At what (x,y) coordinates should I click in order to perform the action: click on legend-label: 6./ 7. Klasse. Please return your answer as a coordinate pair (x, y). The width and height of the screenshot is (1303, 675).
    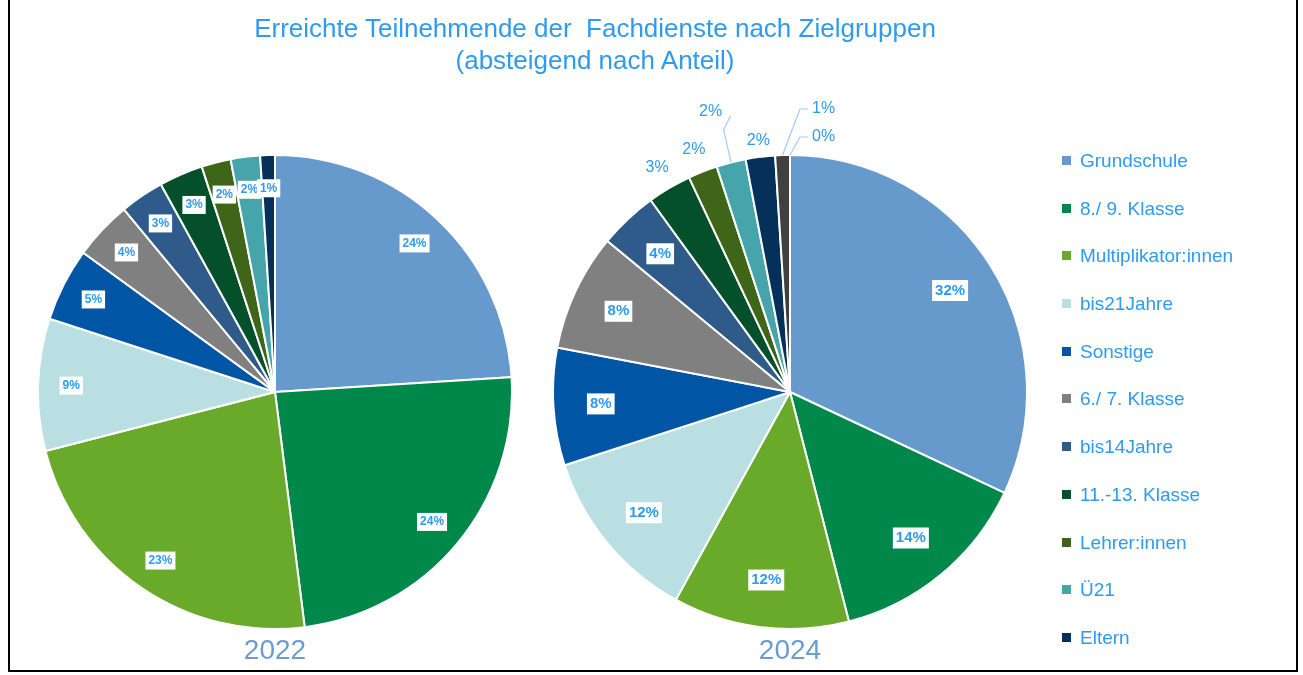
    Looking at the image, I should click on (1132, 399).